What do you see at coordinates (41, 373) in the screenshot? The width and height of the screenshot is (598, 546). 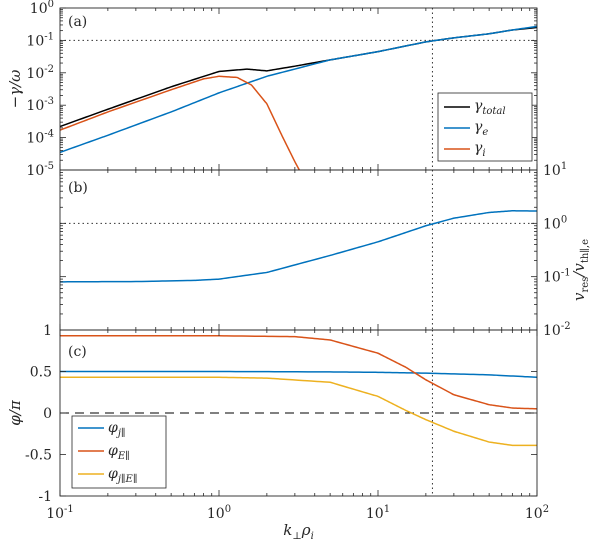 I see `y-tick-label: 0.5` at bounding box center [41, 373].